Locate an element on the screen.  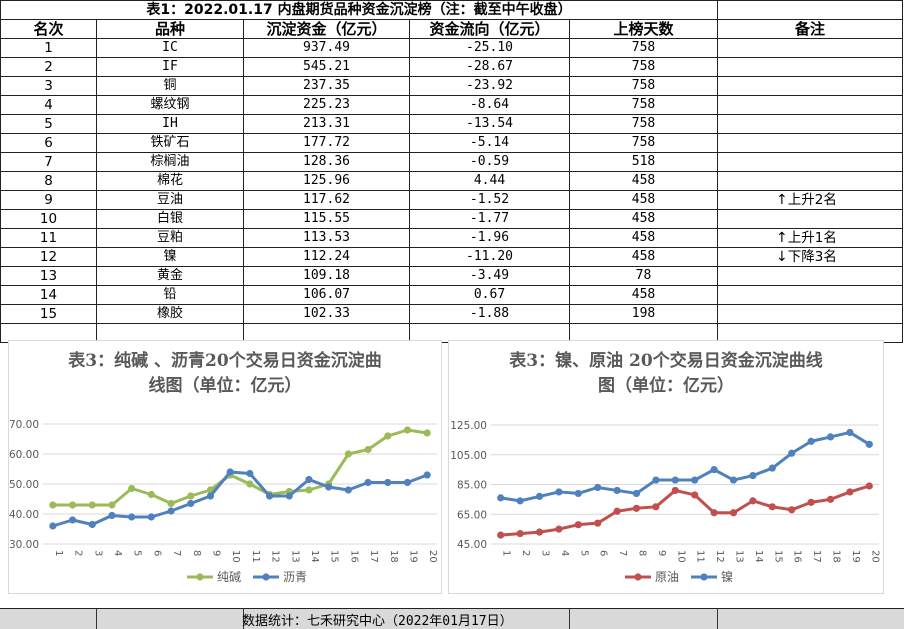
name-cell: 铅 is located at coordinates (170, 295).